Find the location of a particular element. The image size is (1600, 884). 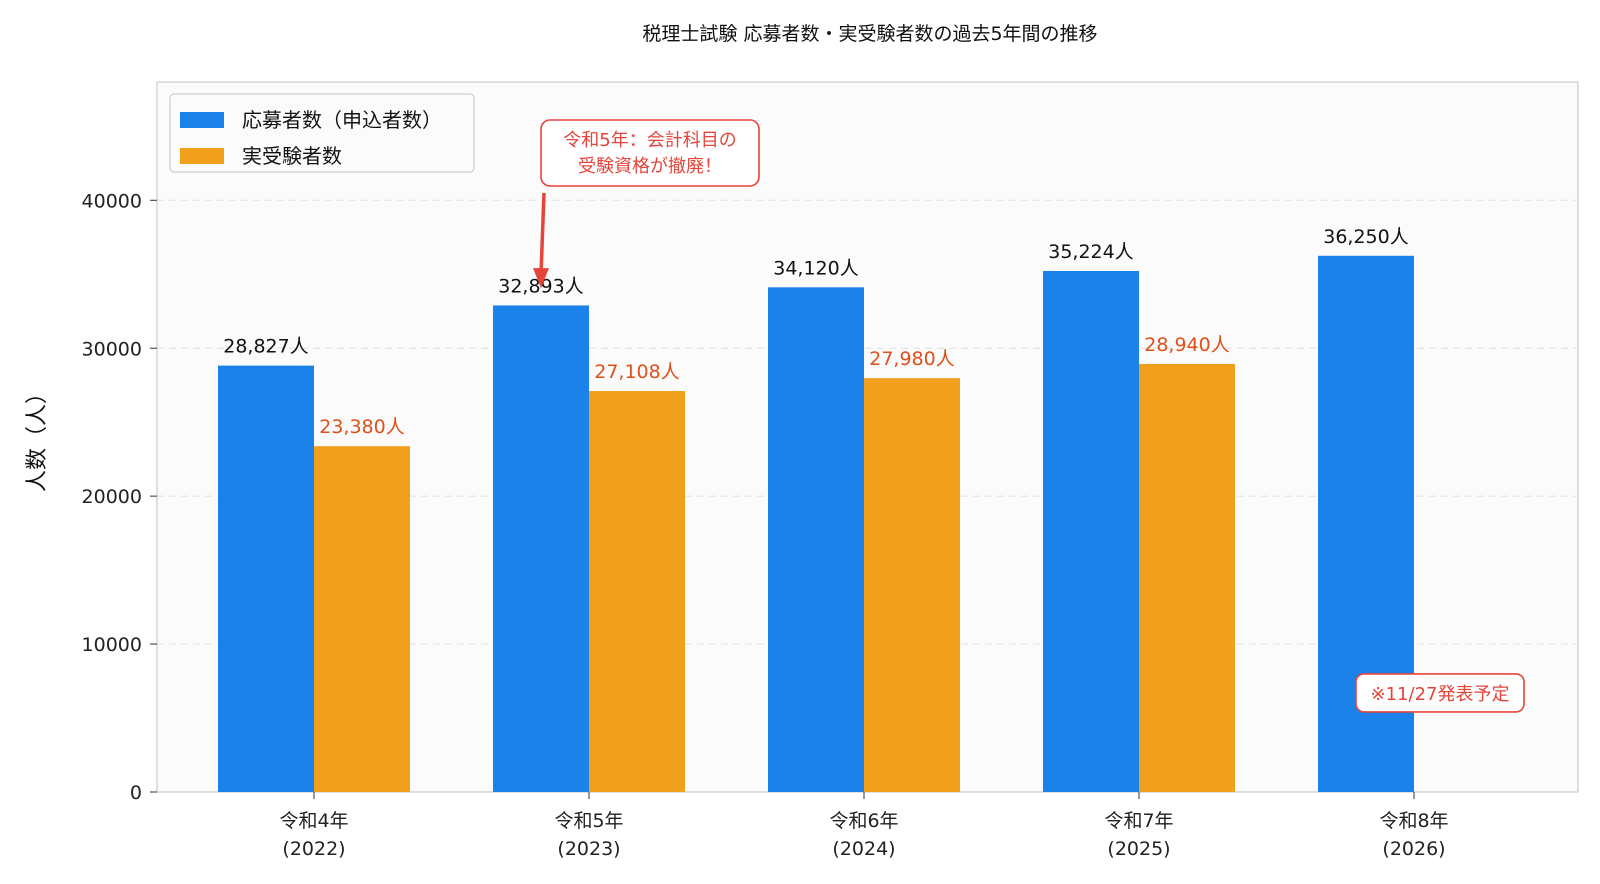

y-tick-label: 10000 is located at coordinates (112, 645).